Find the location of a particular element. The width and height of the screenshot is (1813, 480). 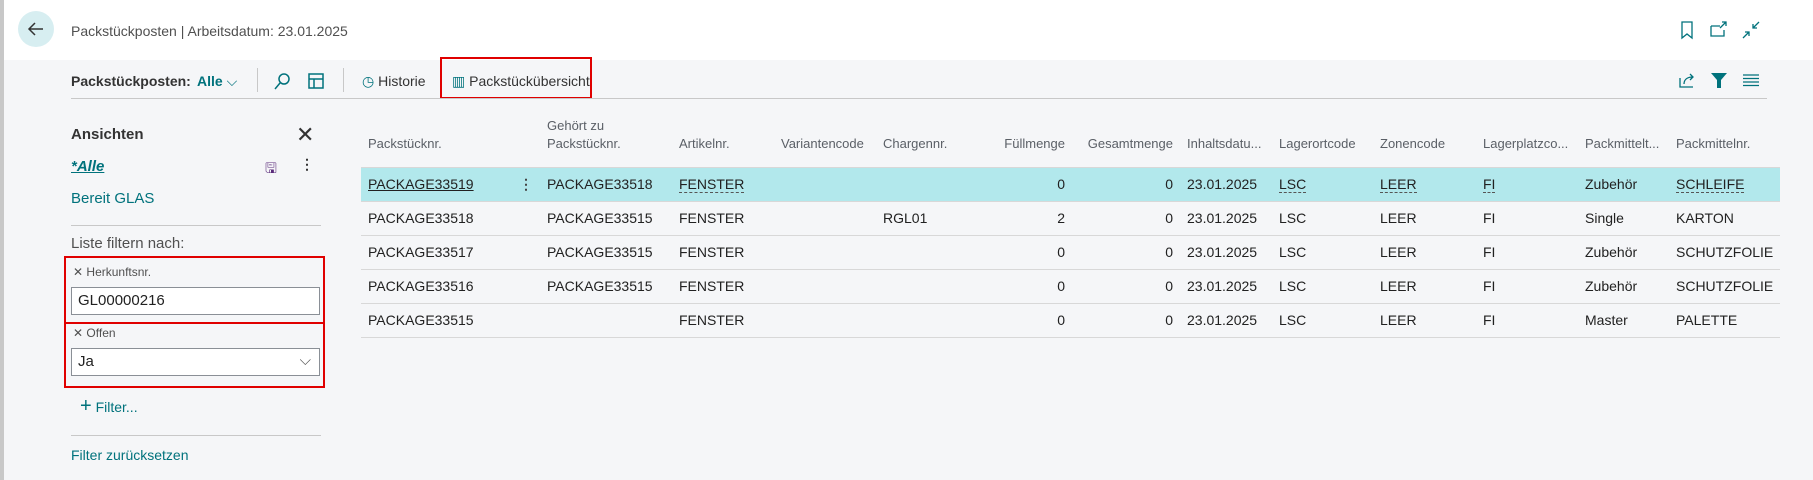

back-button is located at coordinates (36, 29).